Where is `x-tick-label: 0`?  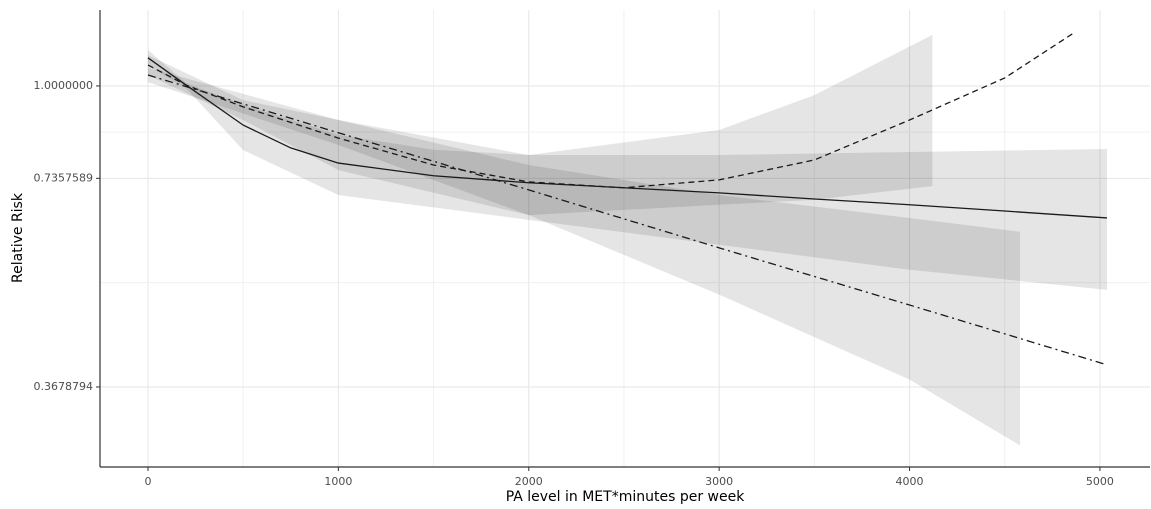
x-tick-label: 0 is located at coordinates (147, 481).